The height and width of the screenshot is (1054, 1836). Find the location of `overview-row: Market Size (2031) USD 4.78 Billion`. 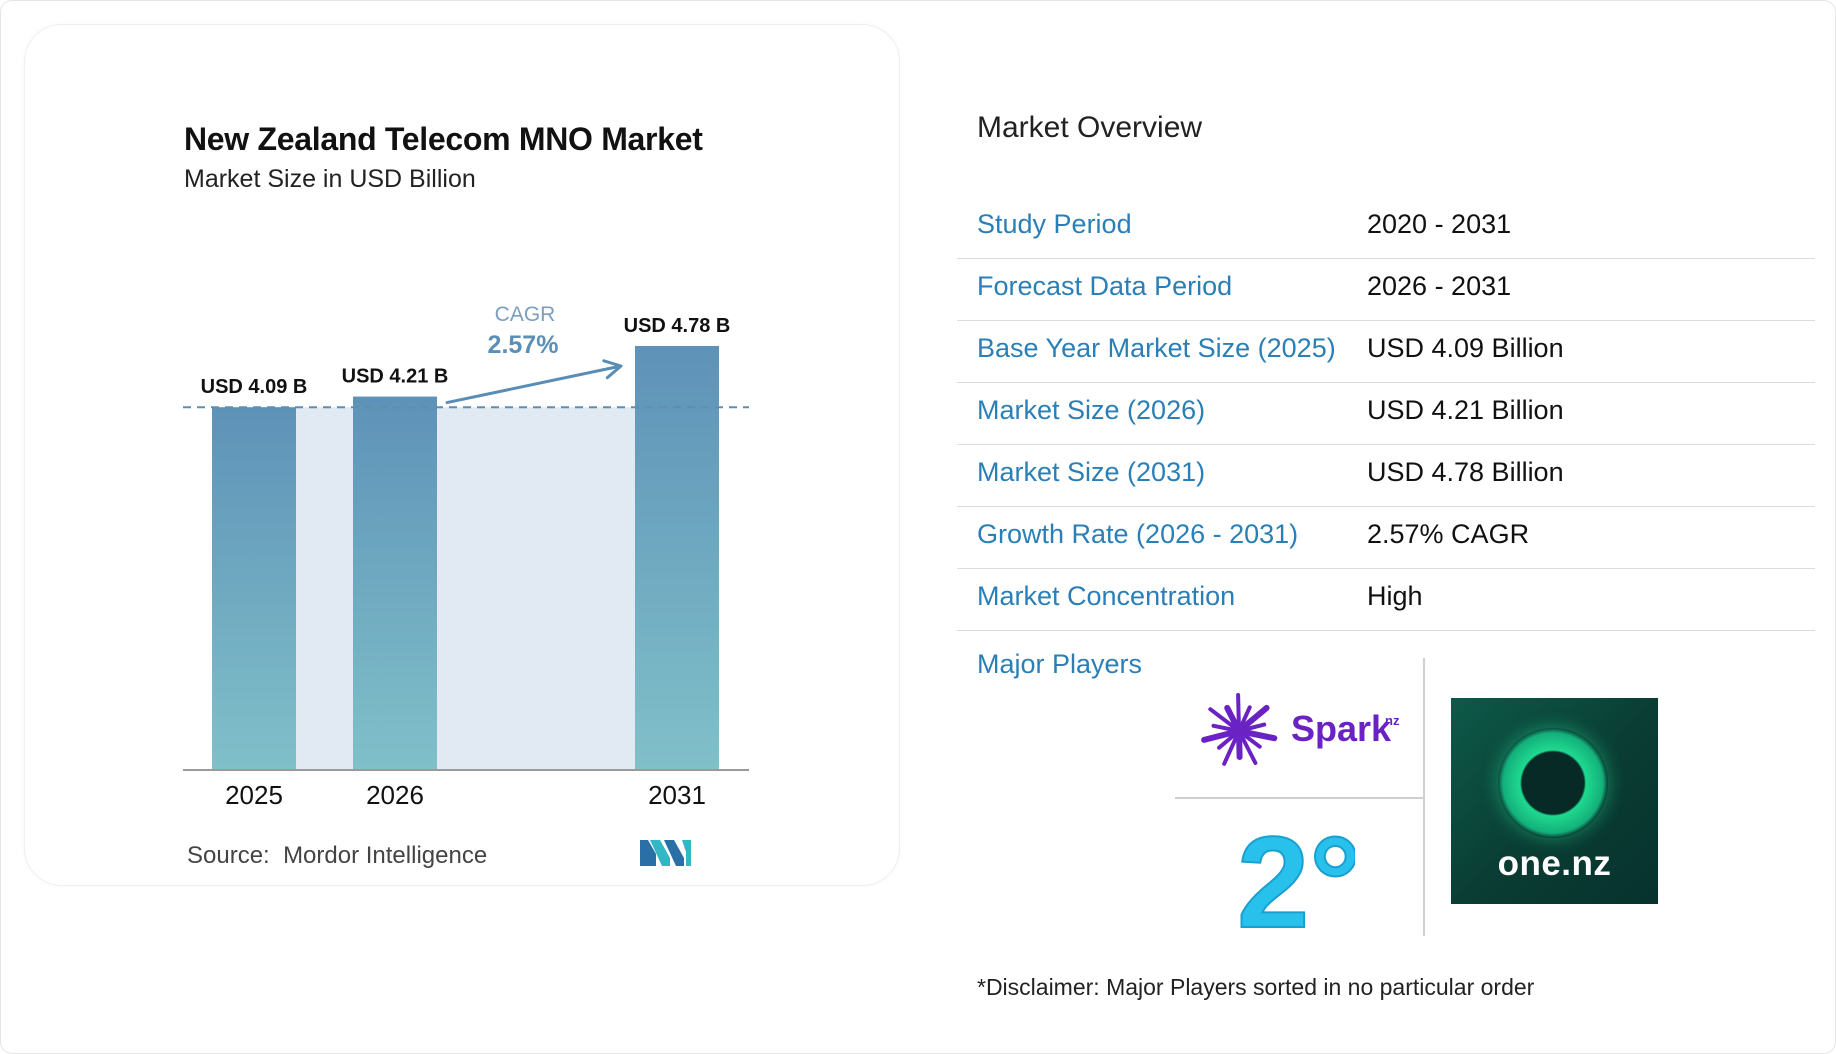

overview-row: Market Size (2031) USD 4.78 Billion is located at coordinates (1386, 476).